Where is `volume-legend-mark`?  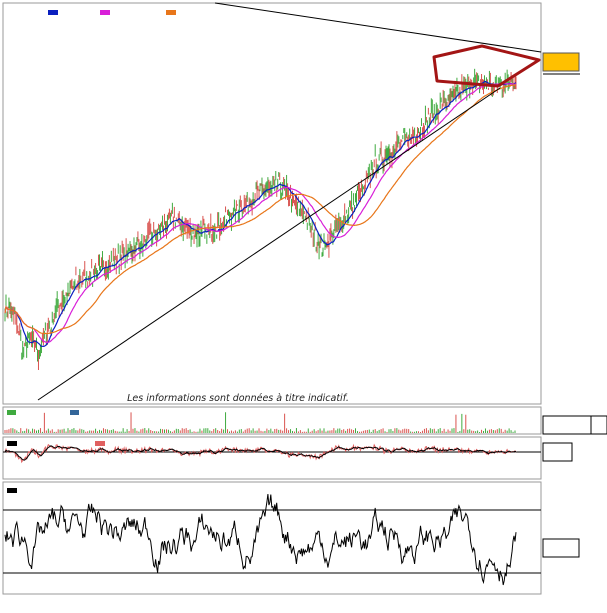
volume-legend-mark is located at coordinates (11, 412).